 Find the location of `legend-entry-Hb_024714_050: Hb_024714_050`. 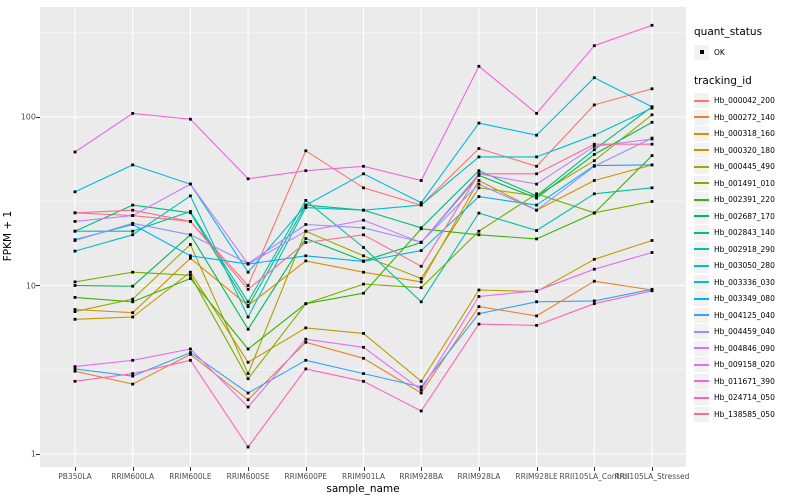

legend-entry-Hb_024714_050: Hb_024714_050 is located at coordinates (746, 398).